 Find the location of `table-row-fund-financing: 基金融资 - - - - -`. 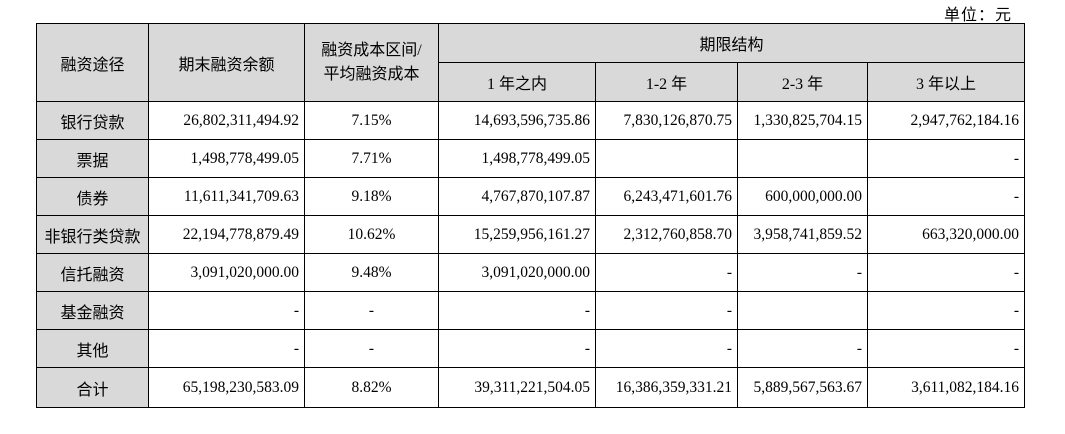

table-row-fund-financing: 基金融资 - - - - - is located at coordinates (531, 310).